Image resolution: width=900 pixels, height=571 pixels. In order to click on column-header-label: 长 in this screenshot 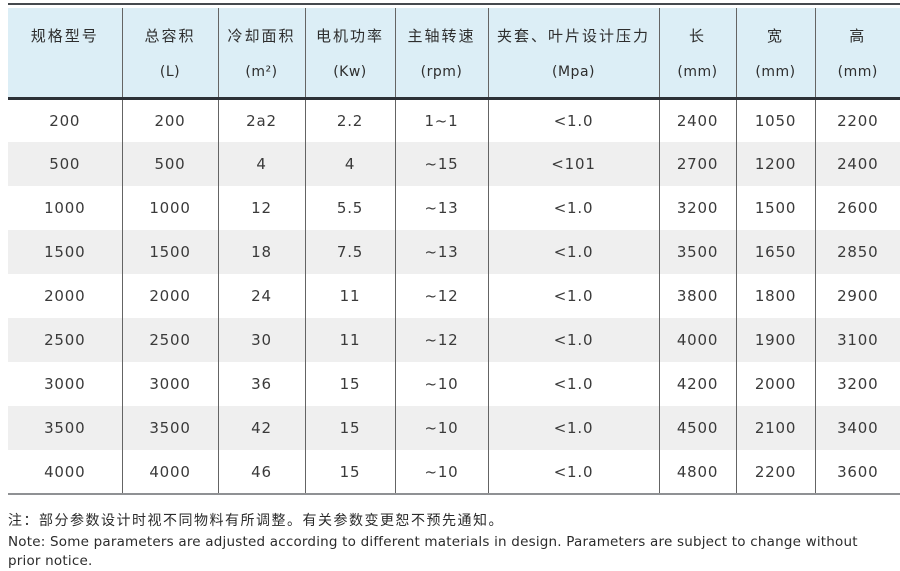, I will do `click(698, 36)`.